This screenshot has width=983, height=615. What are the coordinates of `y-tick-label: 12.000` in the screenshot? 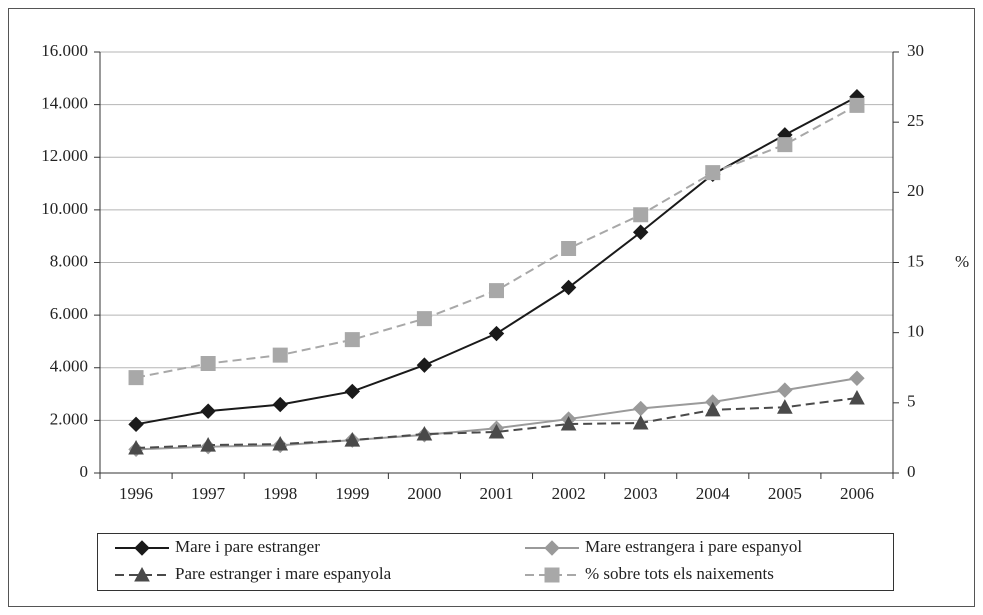 It's located at (64, 155).